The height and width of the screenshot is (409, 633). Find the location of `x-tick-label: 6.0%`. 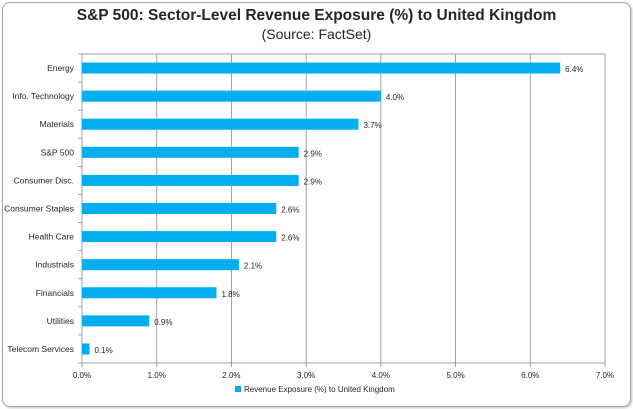

x-tick-label: 6.0% is located at coordinates (530, 375).